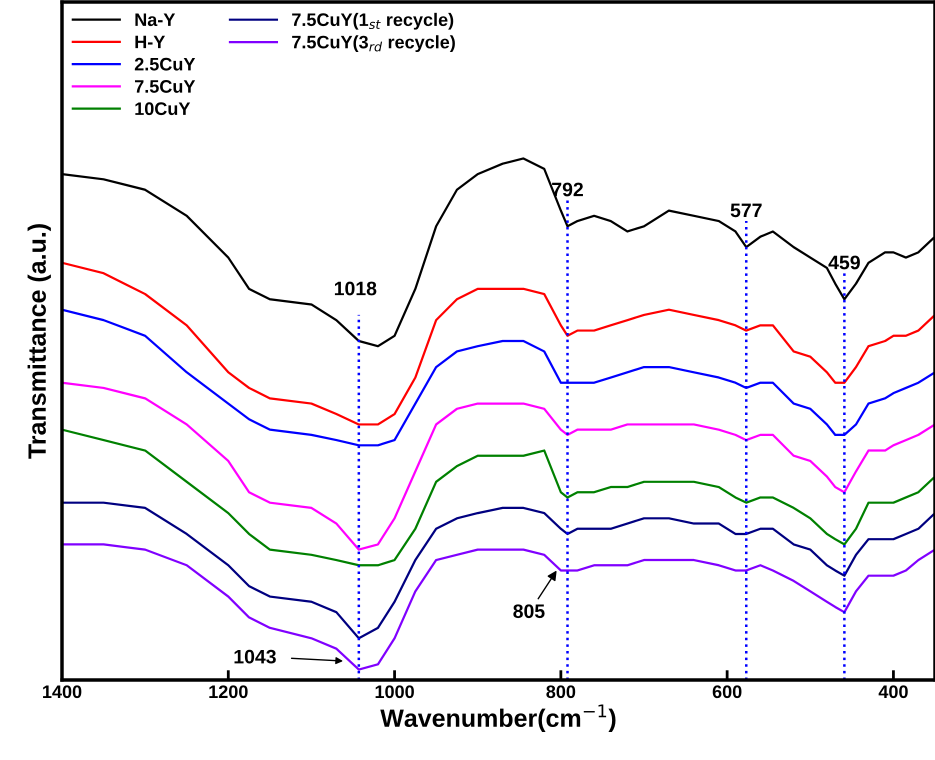 The width and height of the screenshot is (935, 760). What do you see at coordinates (373, 43) in the screenshot?
I see `legend-label: 7.5CuY(3$_{rd}$ recycle)` at bounding box center [373, 43].